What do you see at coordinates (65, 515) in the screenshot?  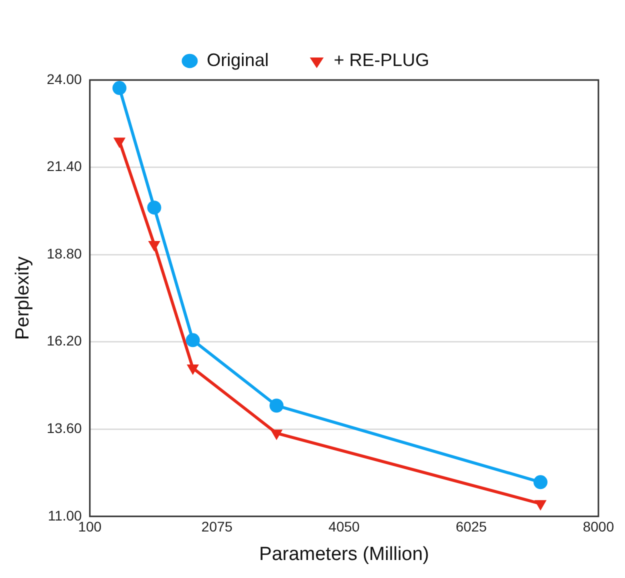 I see `y-tick-label: 11.00` at bounding box center [65, 515].